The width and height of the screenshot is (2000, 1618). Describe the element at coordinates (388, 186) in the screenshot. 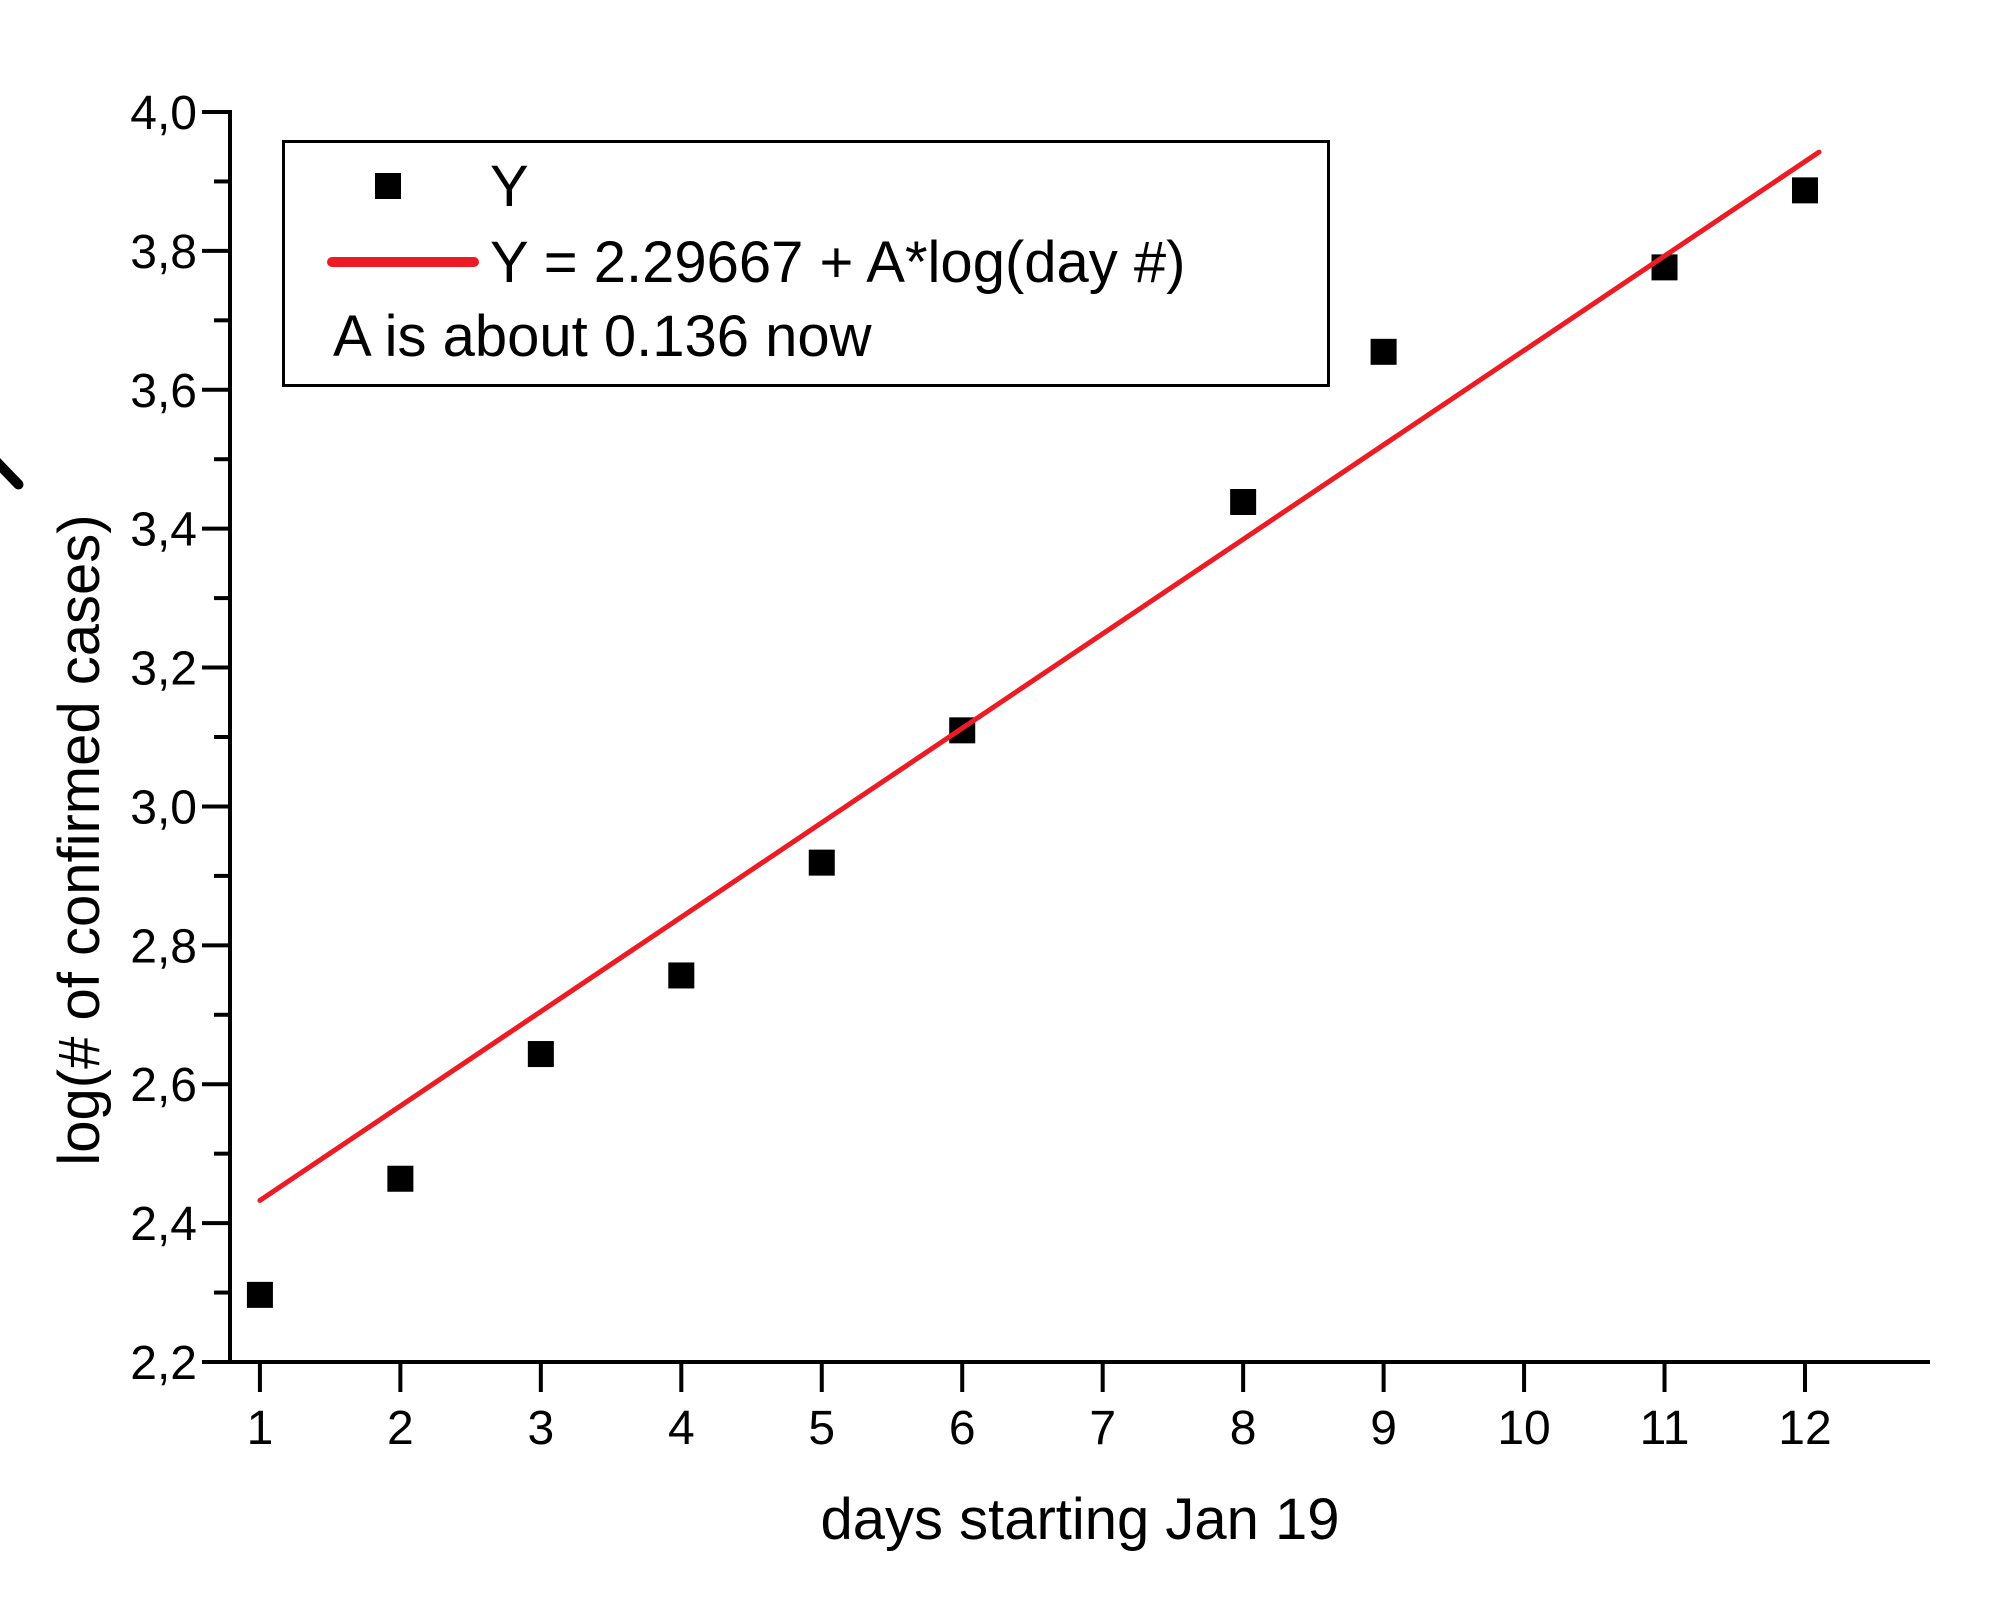

I see `legend-square-marker` at that location.